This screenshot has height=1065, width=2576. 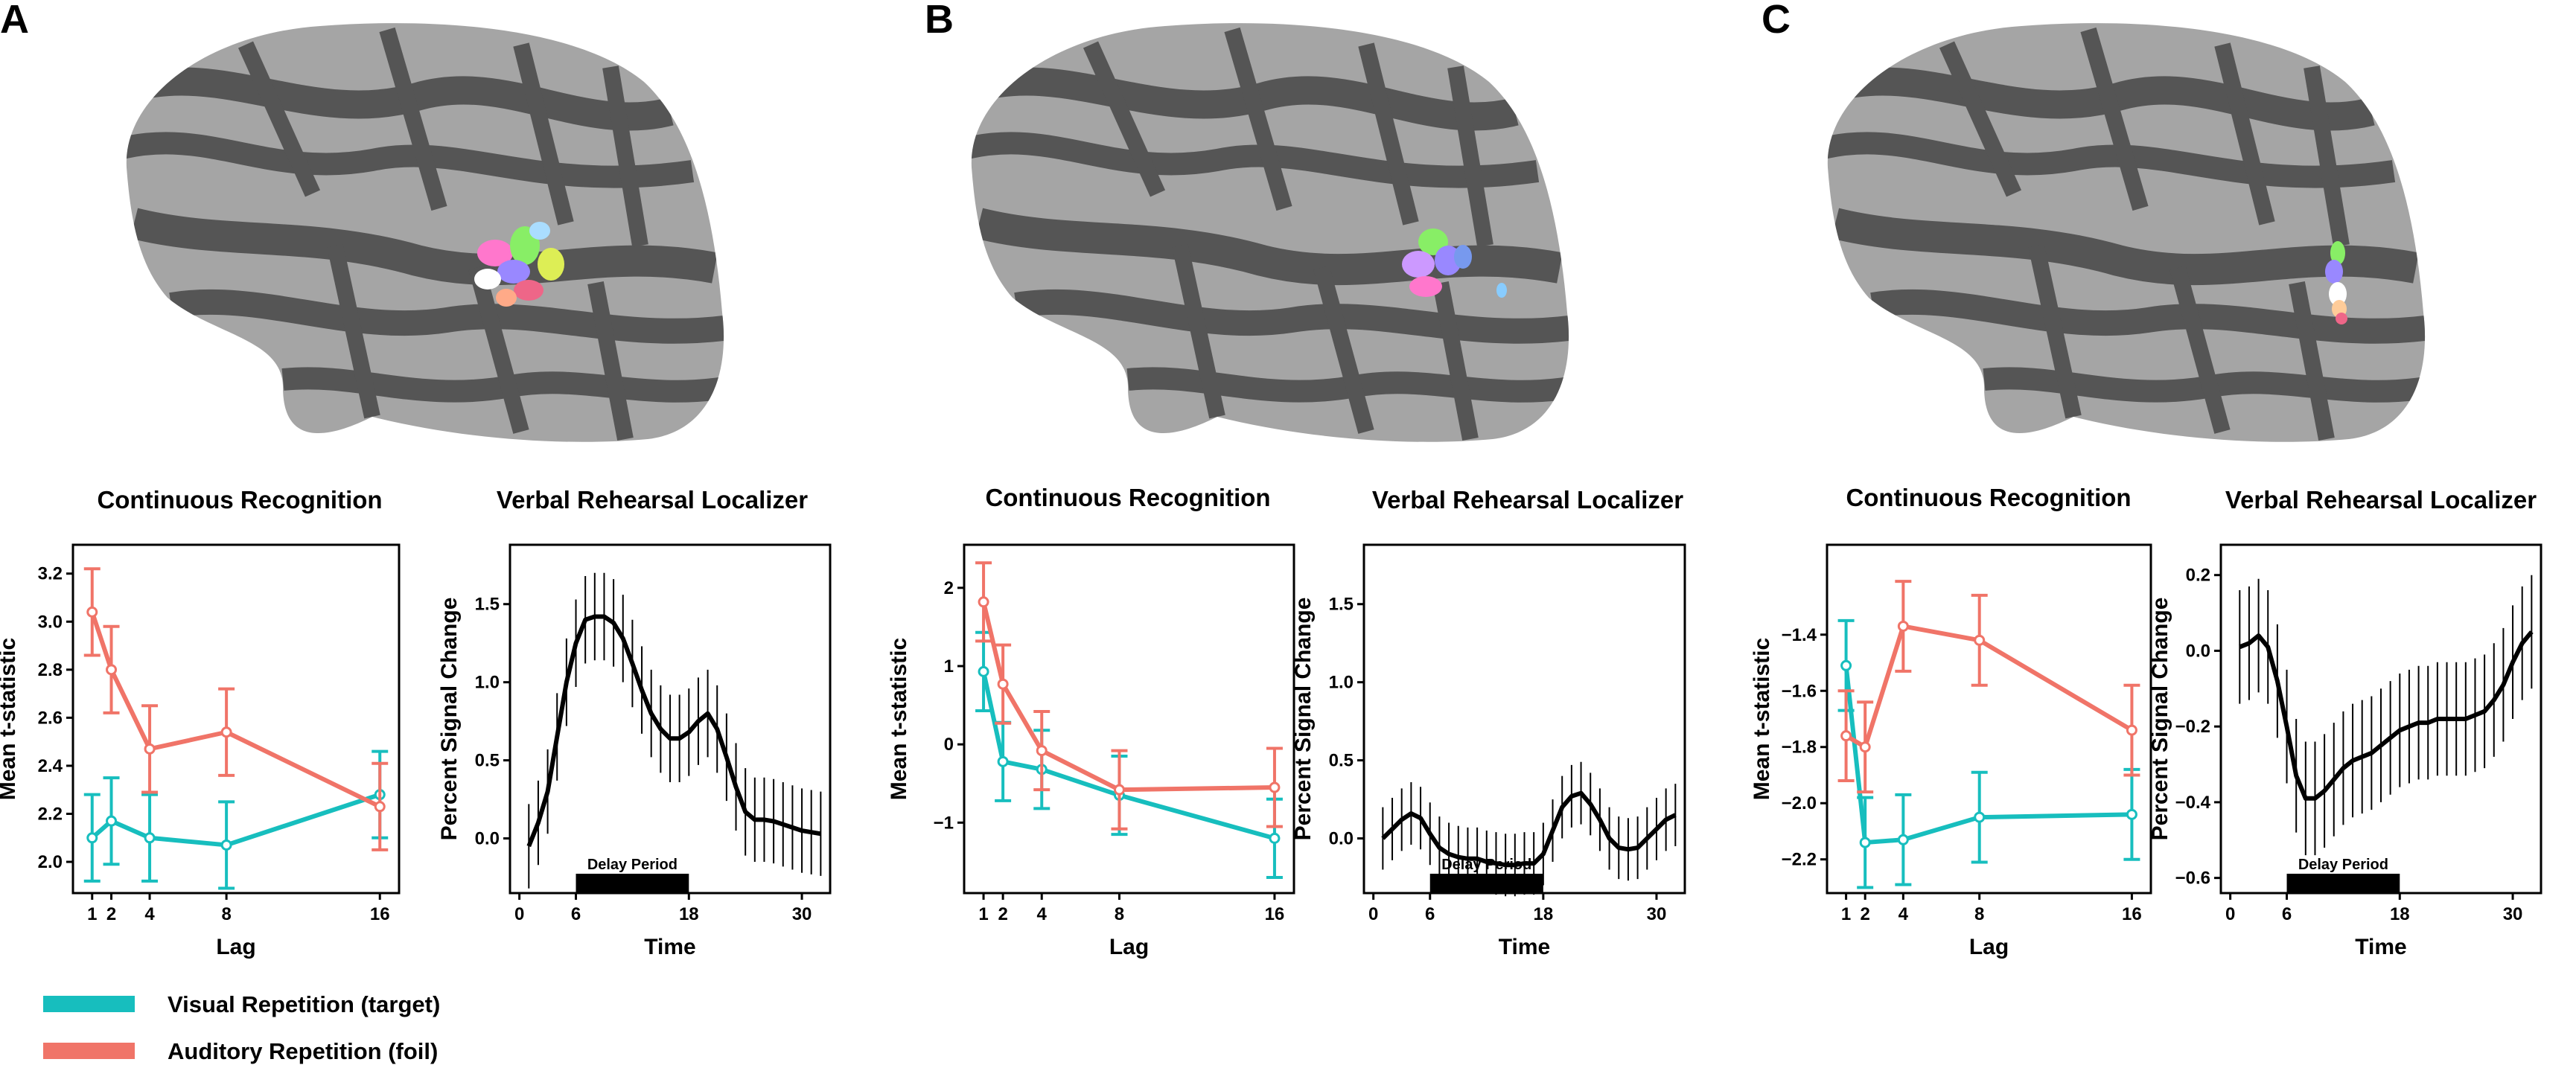 What do you see at coordinates (50, 574) in the screenshot?
I see `y-tick-label: 3.2` at bounding box center [50, 574].